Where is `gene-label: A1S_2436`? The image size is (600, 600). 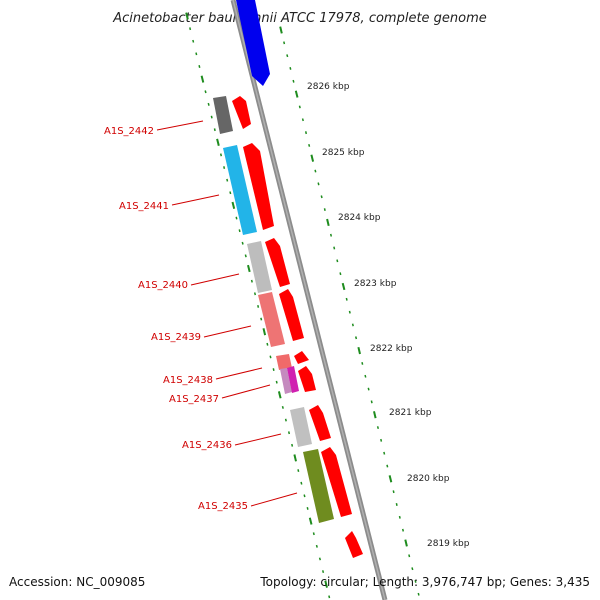 gene-label: A1S_2436 is located at coordinates (207, 445).